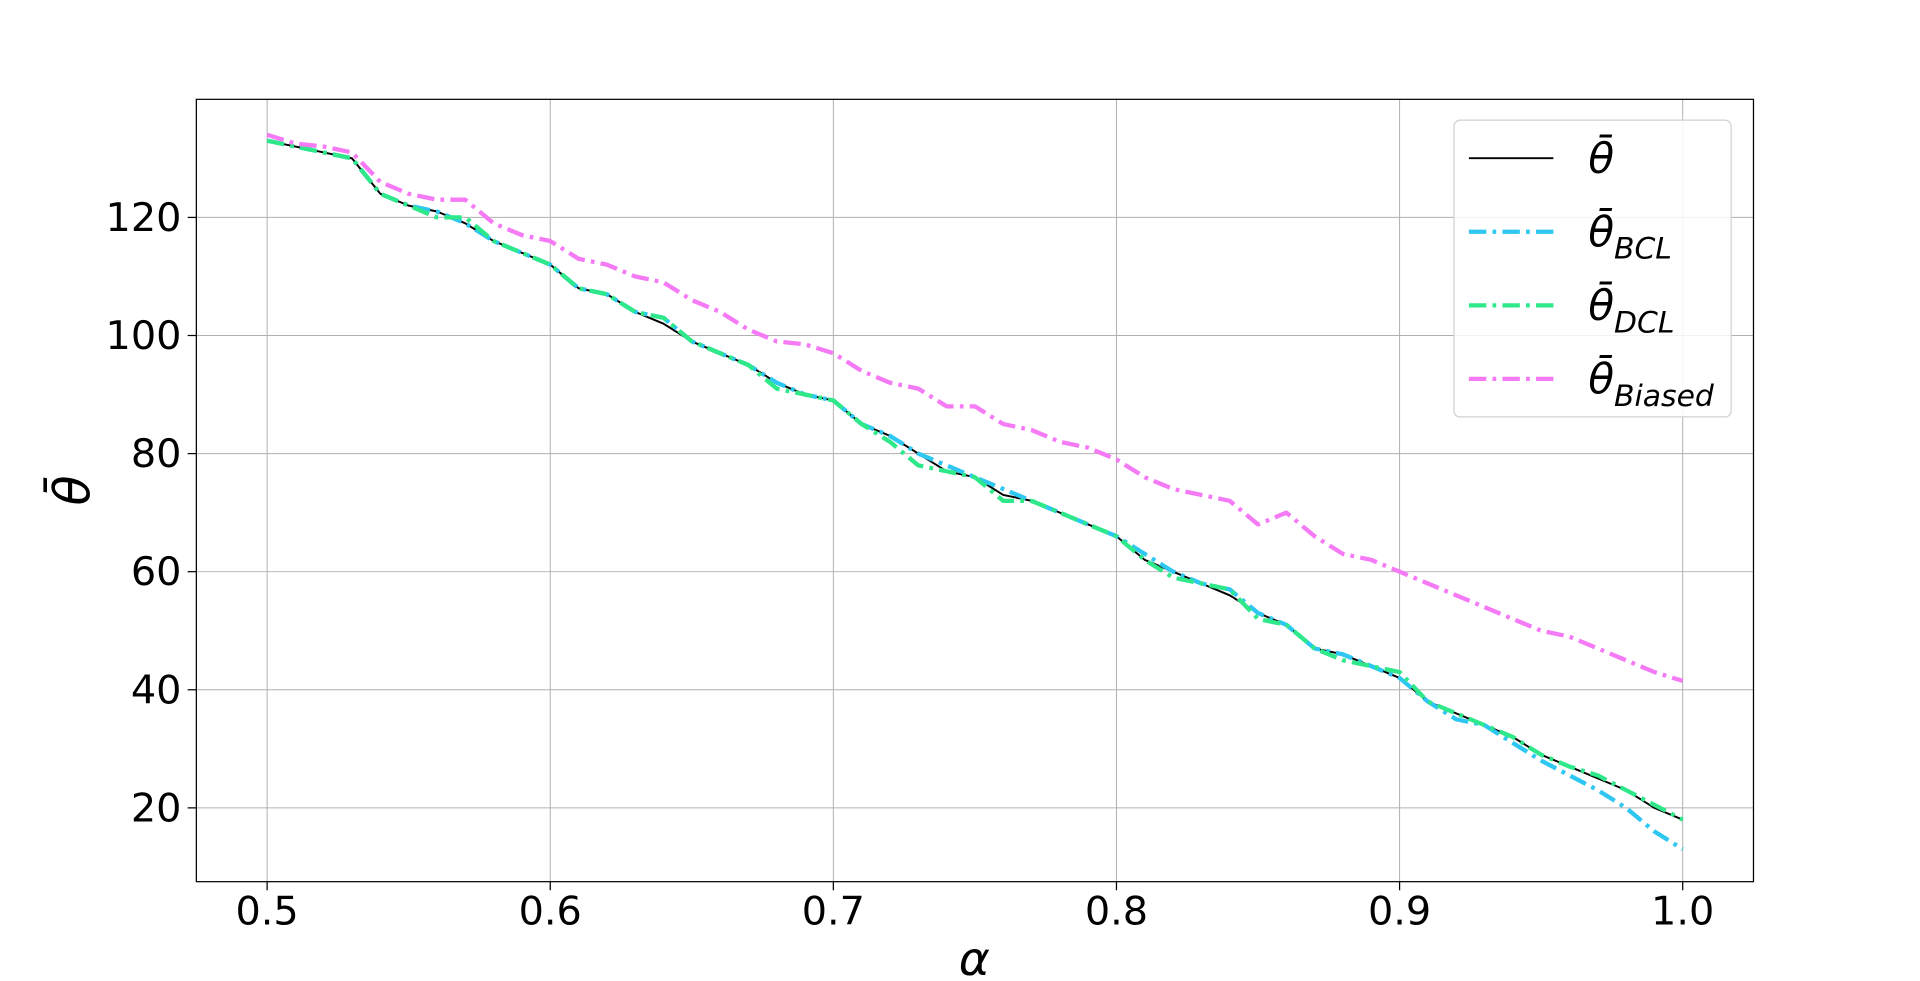 The image size is (1920, 981). Describe the element at coordinates (144, 336) in the screenshot. I see `y-tick-label: 100` at that location.